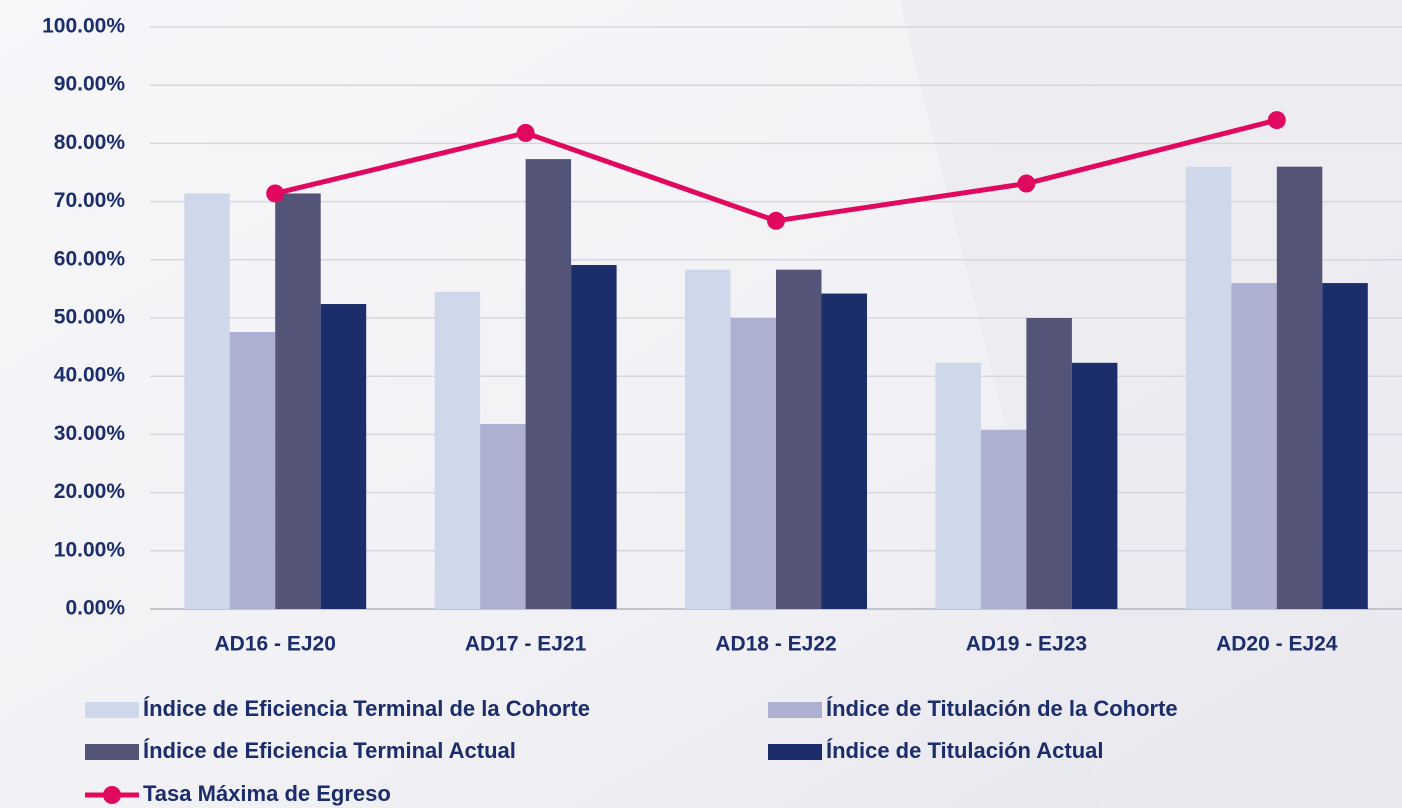 The image size is (1402, 808). Describe the element at coordinates (90, 142) in the screenshot. I see `y-tick-label: 80.00%` at that location.